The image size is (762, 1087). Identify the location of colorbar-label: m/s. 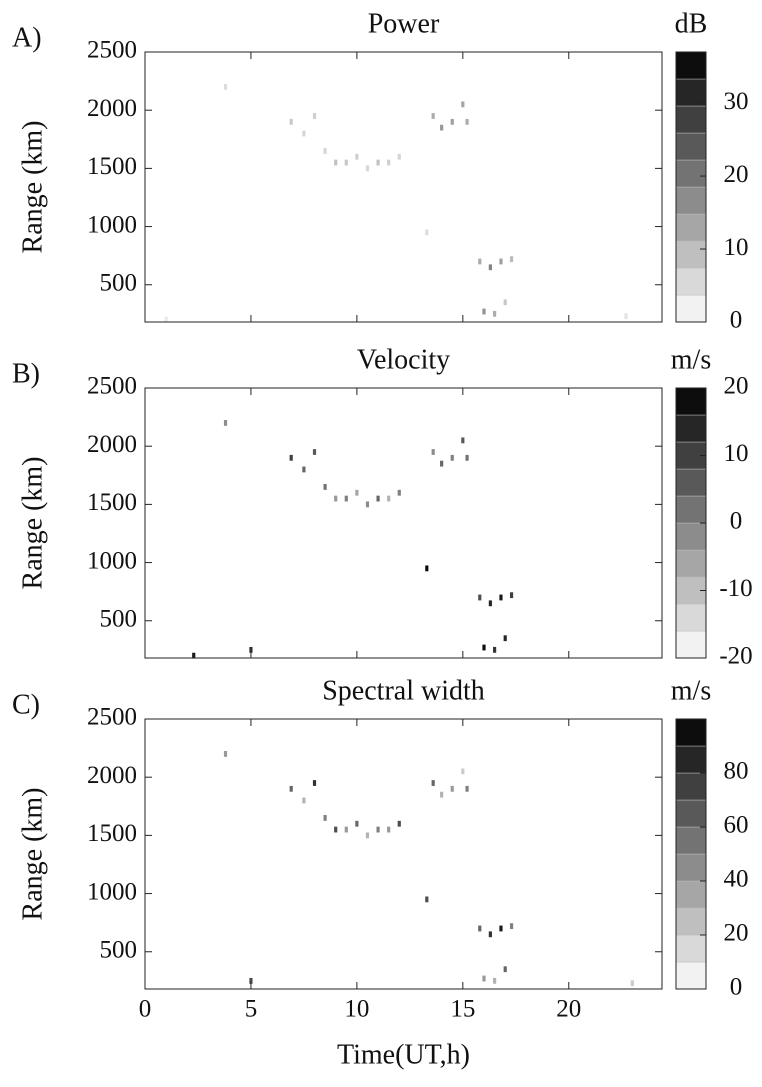
(691, 359).